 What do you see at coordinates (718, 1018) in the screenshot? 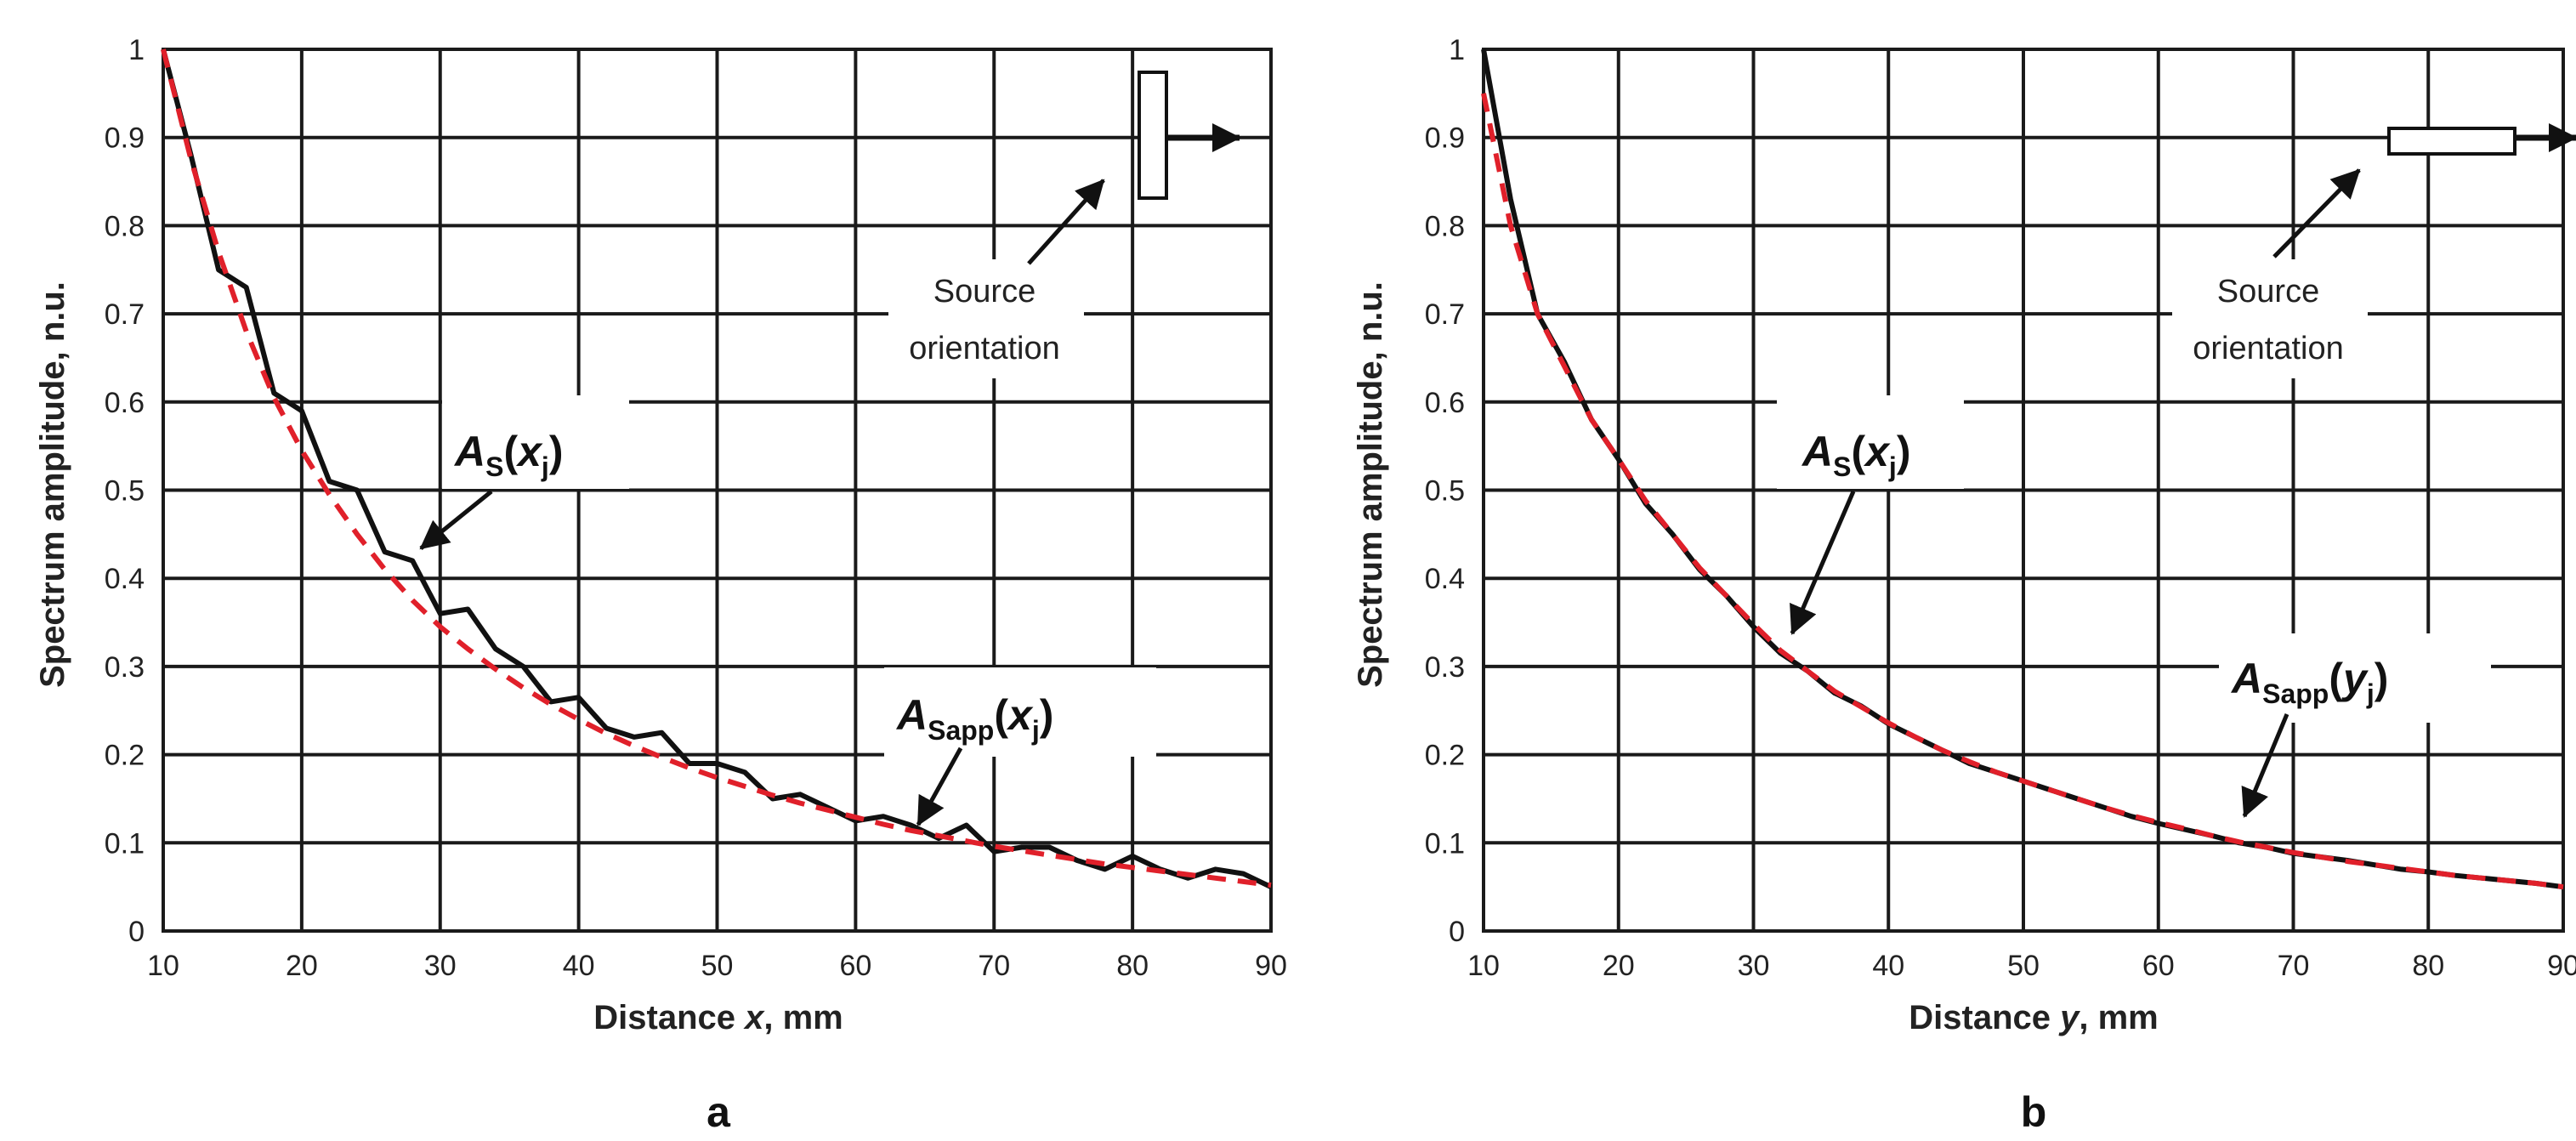
I see `x-axis-label: Distance x, mm` at bounding box center [718, 1018].